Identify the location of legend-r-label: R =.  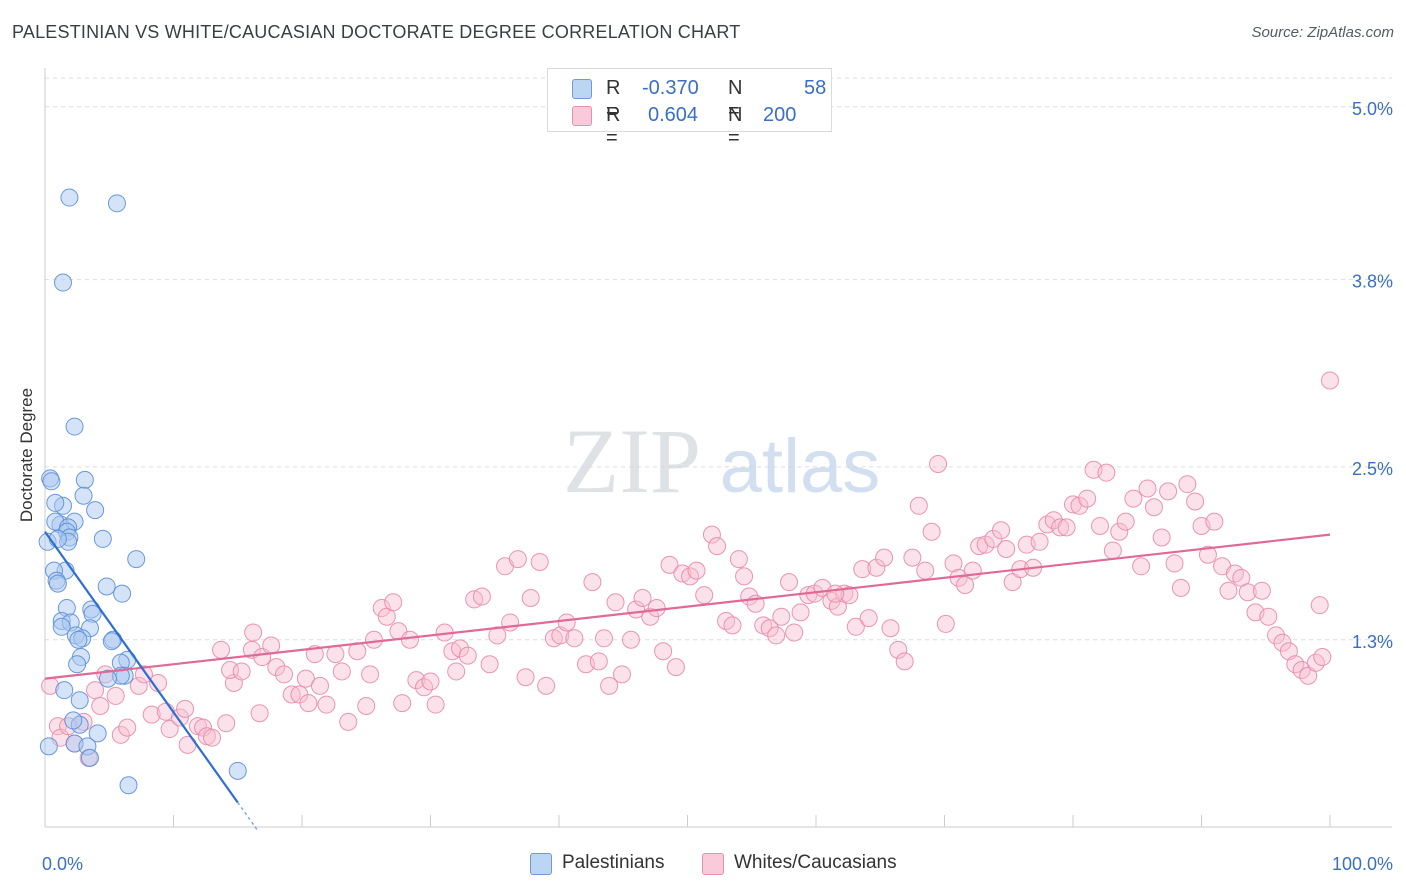
(613, 99).